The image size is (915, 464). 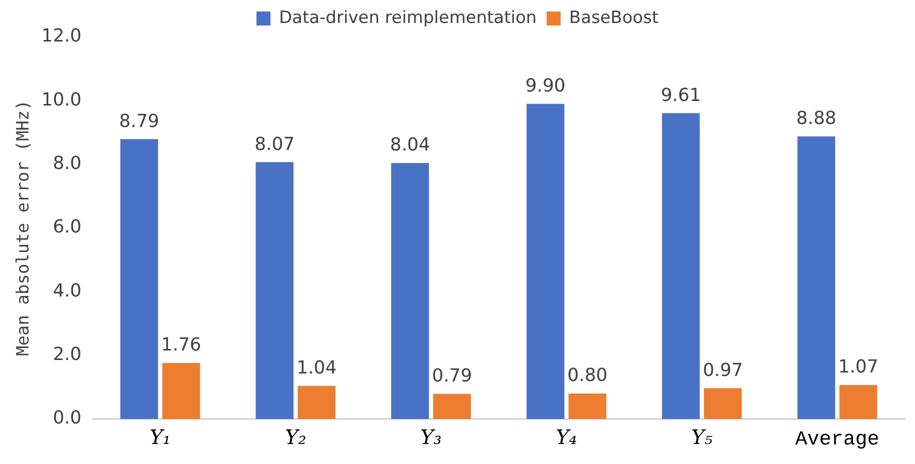 I want to click on x-tick-label: Y₂, so click(x=295, y=437).